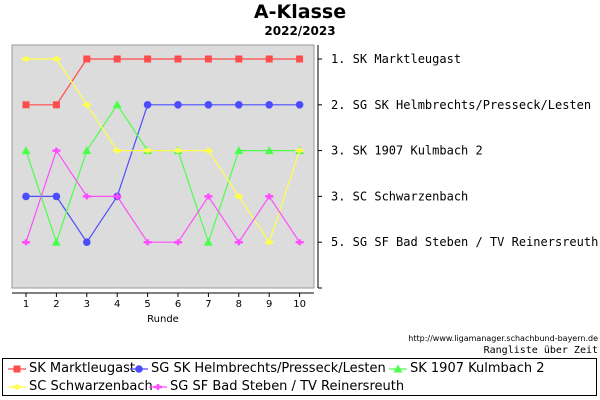  What do you see at coordinates (540, 350) in the screenshot?
I see `chart-caption: Rangliste über Zeit` at bounding box center [540, 350].